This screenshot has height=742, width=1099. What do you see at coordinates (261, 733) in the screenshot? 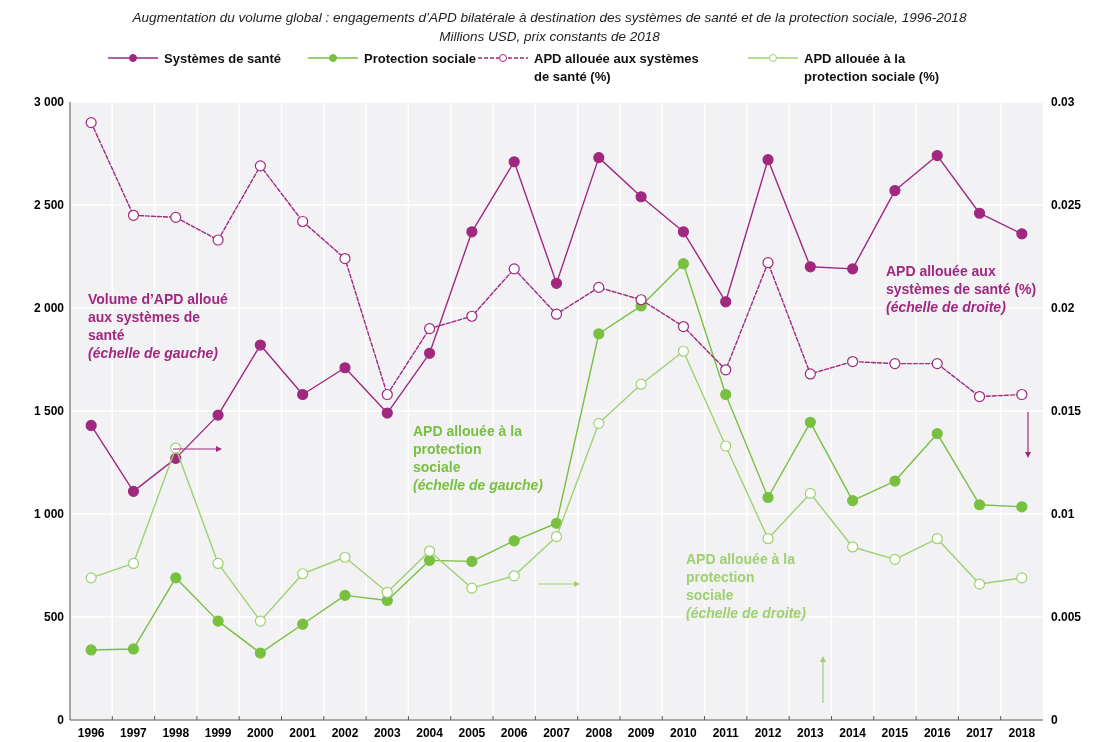
I see `x-tick-label: 2000` at bounding box center [261, 733].